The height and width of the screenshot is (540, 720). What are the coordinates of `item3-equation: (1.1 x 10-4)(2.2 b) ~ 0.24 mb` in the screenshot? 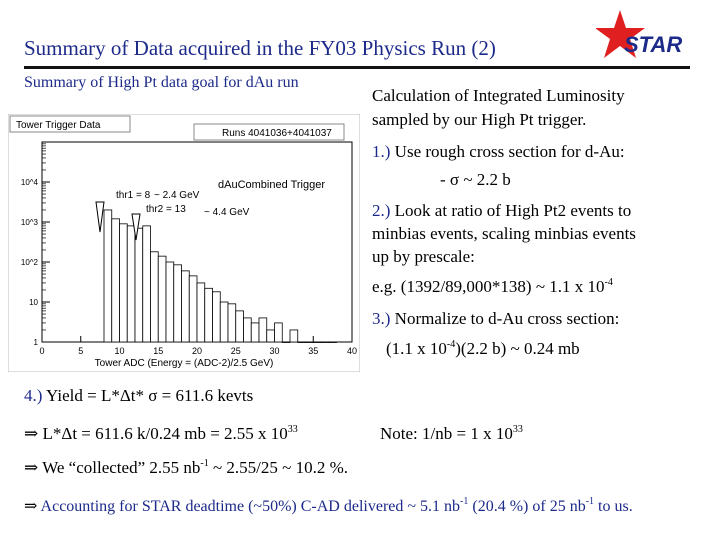 It's located at (483, 349).